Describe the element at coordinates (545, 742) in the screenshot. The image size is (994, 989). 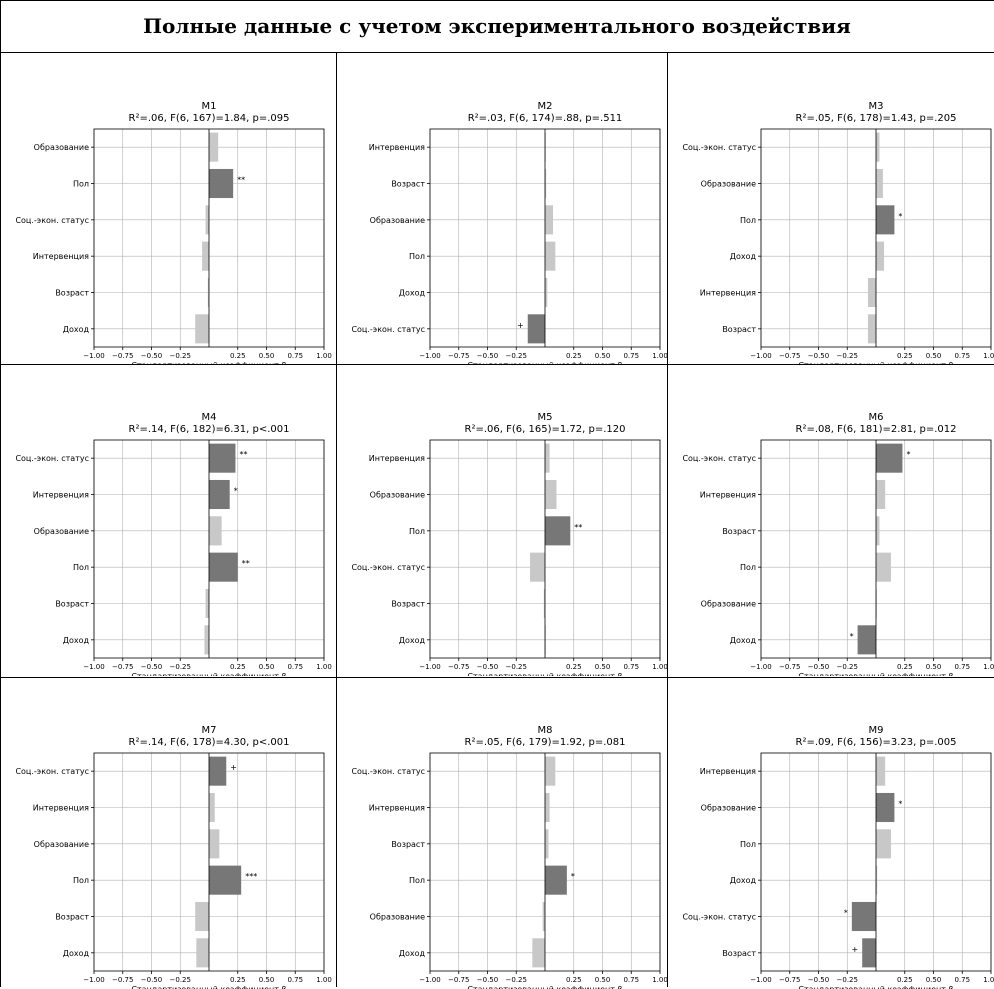
I see `chart-subtitle: R²=.05, F(6, 179)=1.92, p=.081` at that location.